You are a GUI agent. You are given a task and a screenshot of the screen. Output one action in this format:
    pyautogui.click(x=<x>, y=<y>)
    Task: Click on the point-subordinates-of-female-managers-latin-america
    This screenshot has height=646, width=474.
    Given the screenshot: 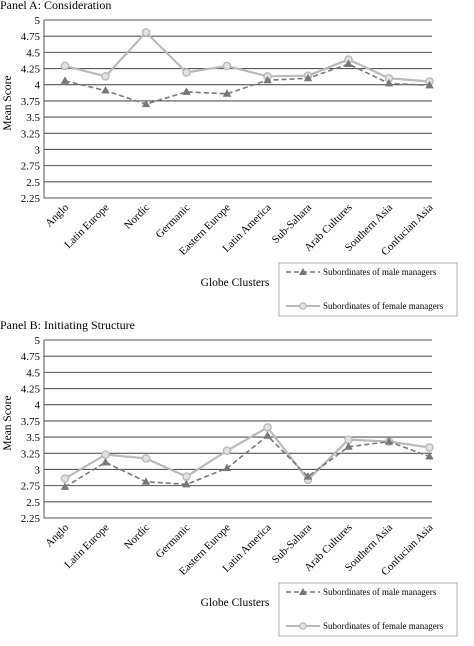 What is the action you would take?
    pyautogui.click(x=267, y=427)
    